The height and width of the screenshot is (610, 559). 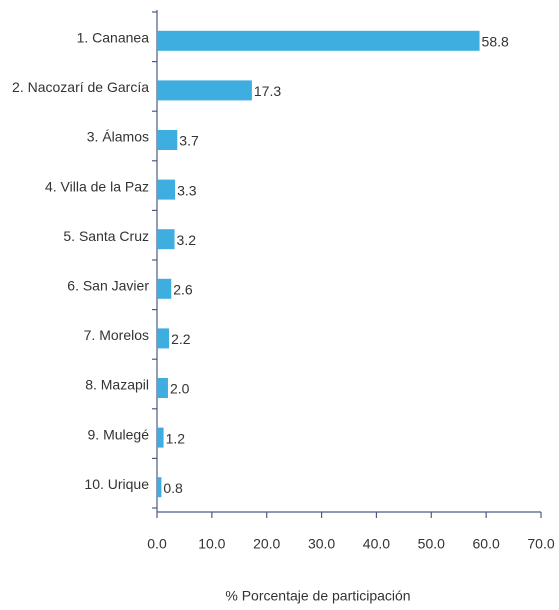 What do you see at coordinates (116, 335) in the screenshot?
I see `y-tick-label: 7. Morelos` at bounding box center [116, 335].